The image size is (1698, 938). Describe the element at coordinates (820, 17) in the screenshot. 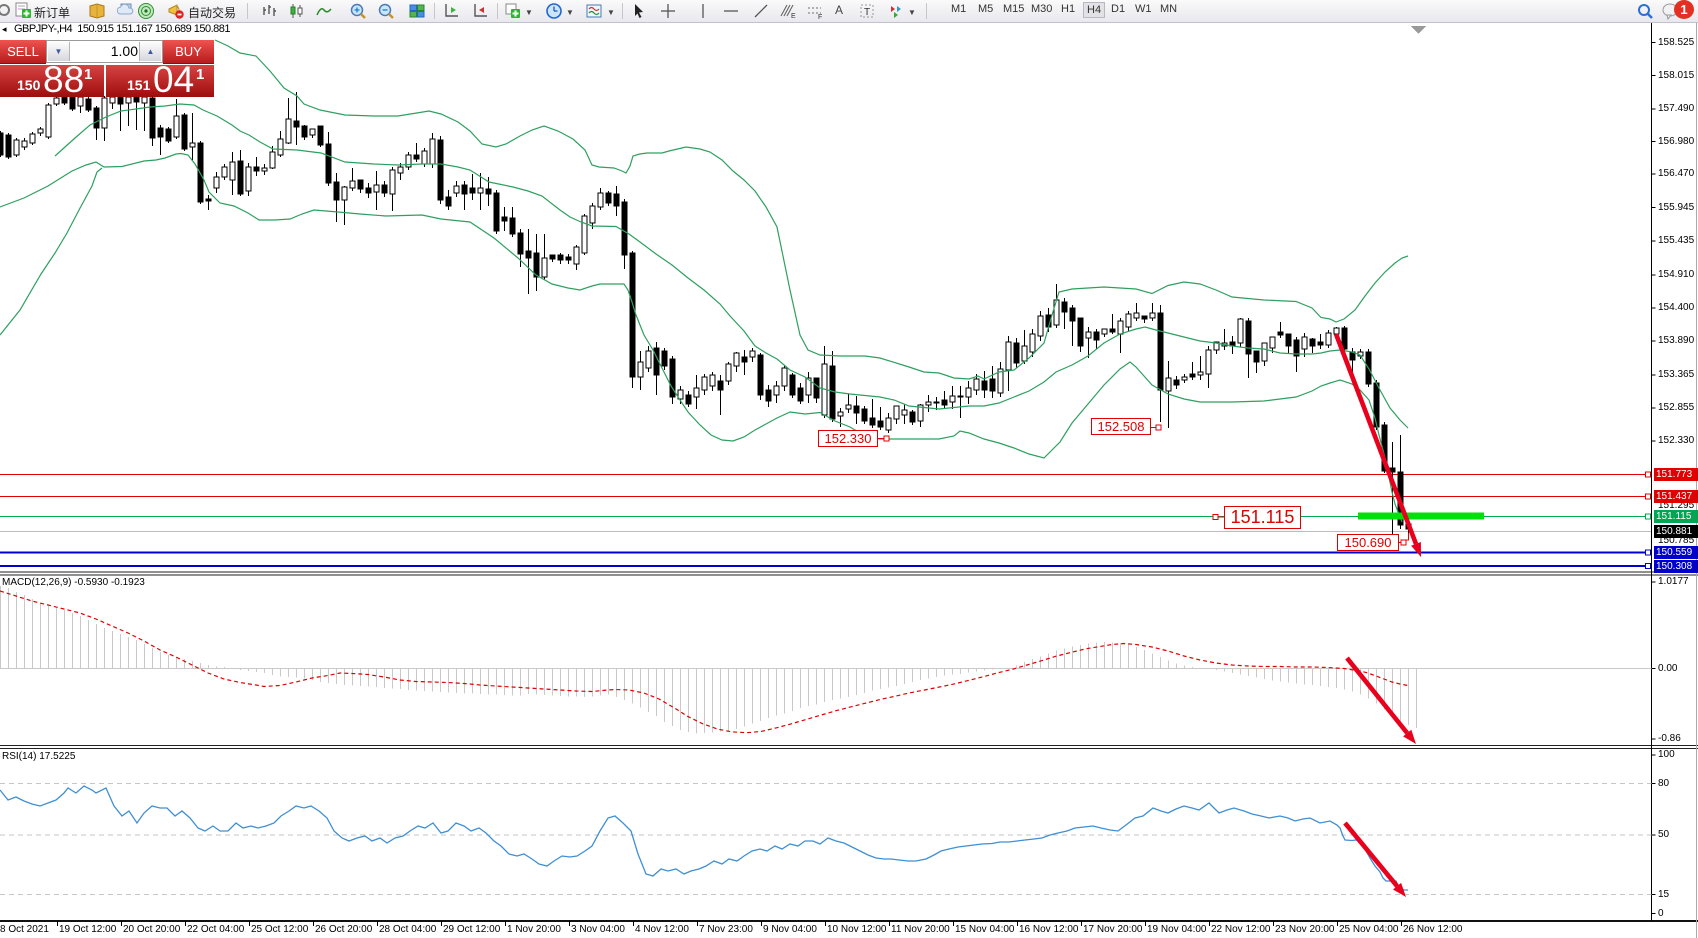

I see `svg-text: F` at that location.